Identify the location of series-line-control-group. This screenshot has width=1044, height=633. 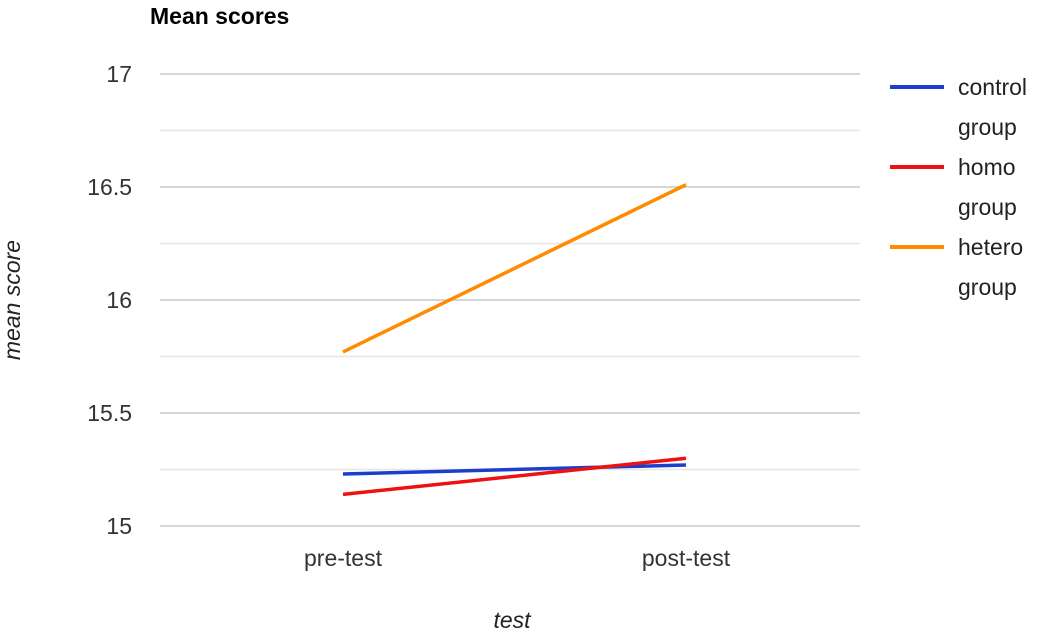
(514, 469).